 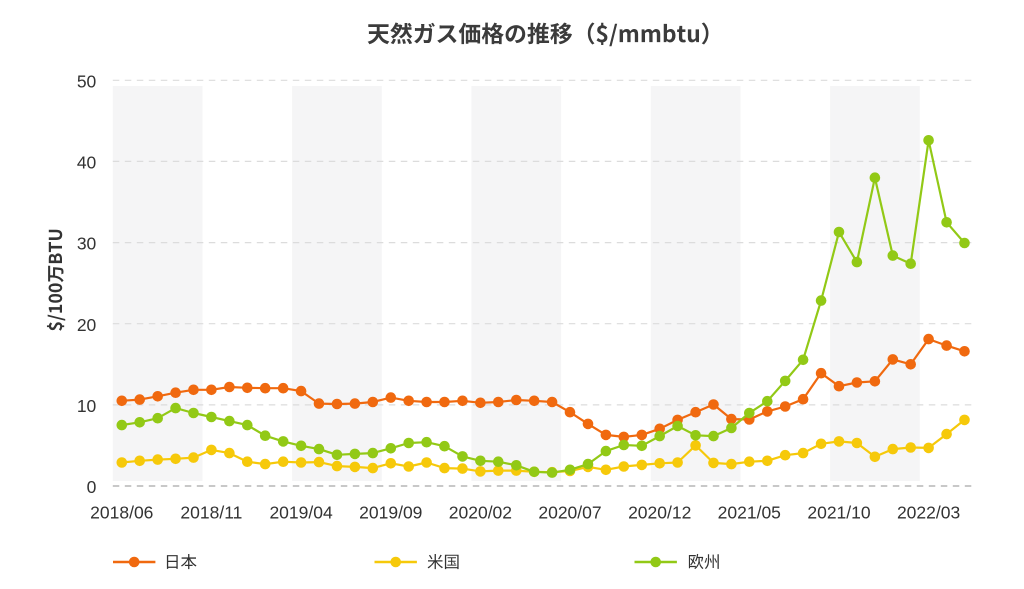 What do you see at coordinates (480, 513) in the screenshot?
I see `svg-text: 2020/02` at bounding box center [480, 513].